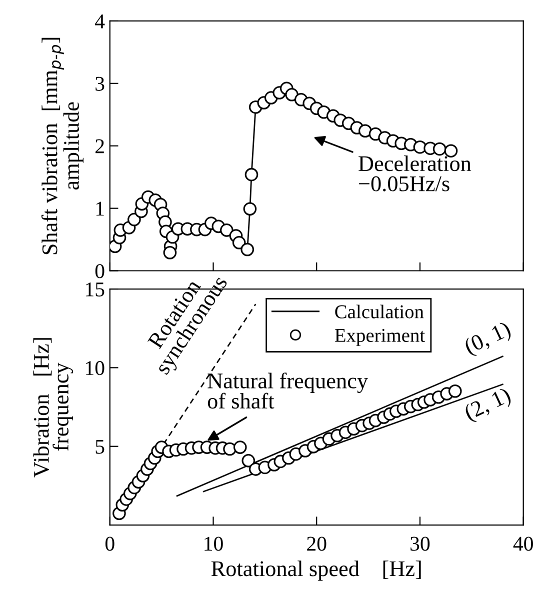 The width and height of the screenshot is (544, 599). I want to click on annotation: Natural frequency of shaft, so click(288, 390).